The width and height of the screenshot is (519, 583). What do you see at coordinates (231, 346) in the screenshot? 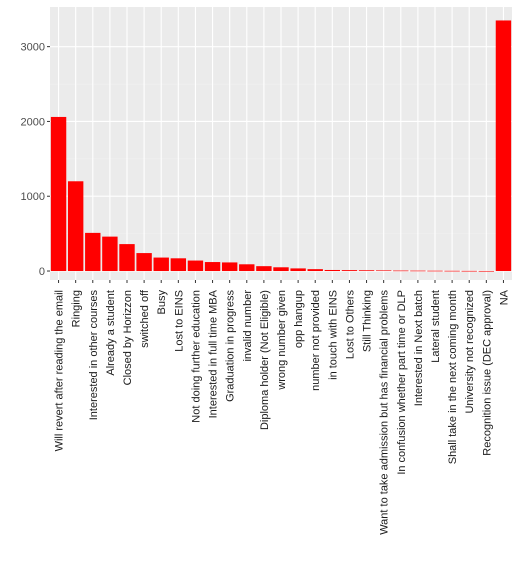
I see `x-tick-label: Graduation in progress` at bounding box center [231, 346].